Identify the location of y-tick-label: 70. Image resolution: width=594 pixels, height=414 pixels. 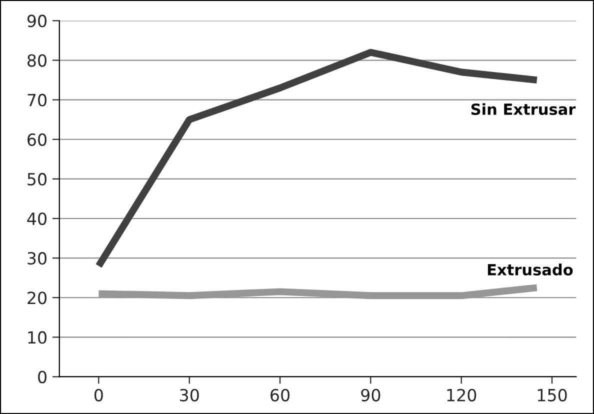
(37, 100).